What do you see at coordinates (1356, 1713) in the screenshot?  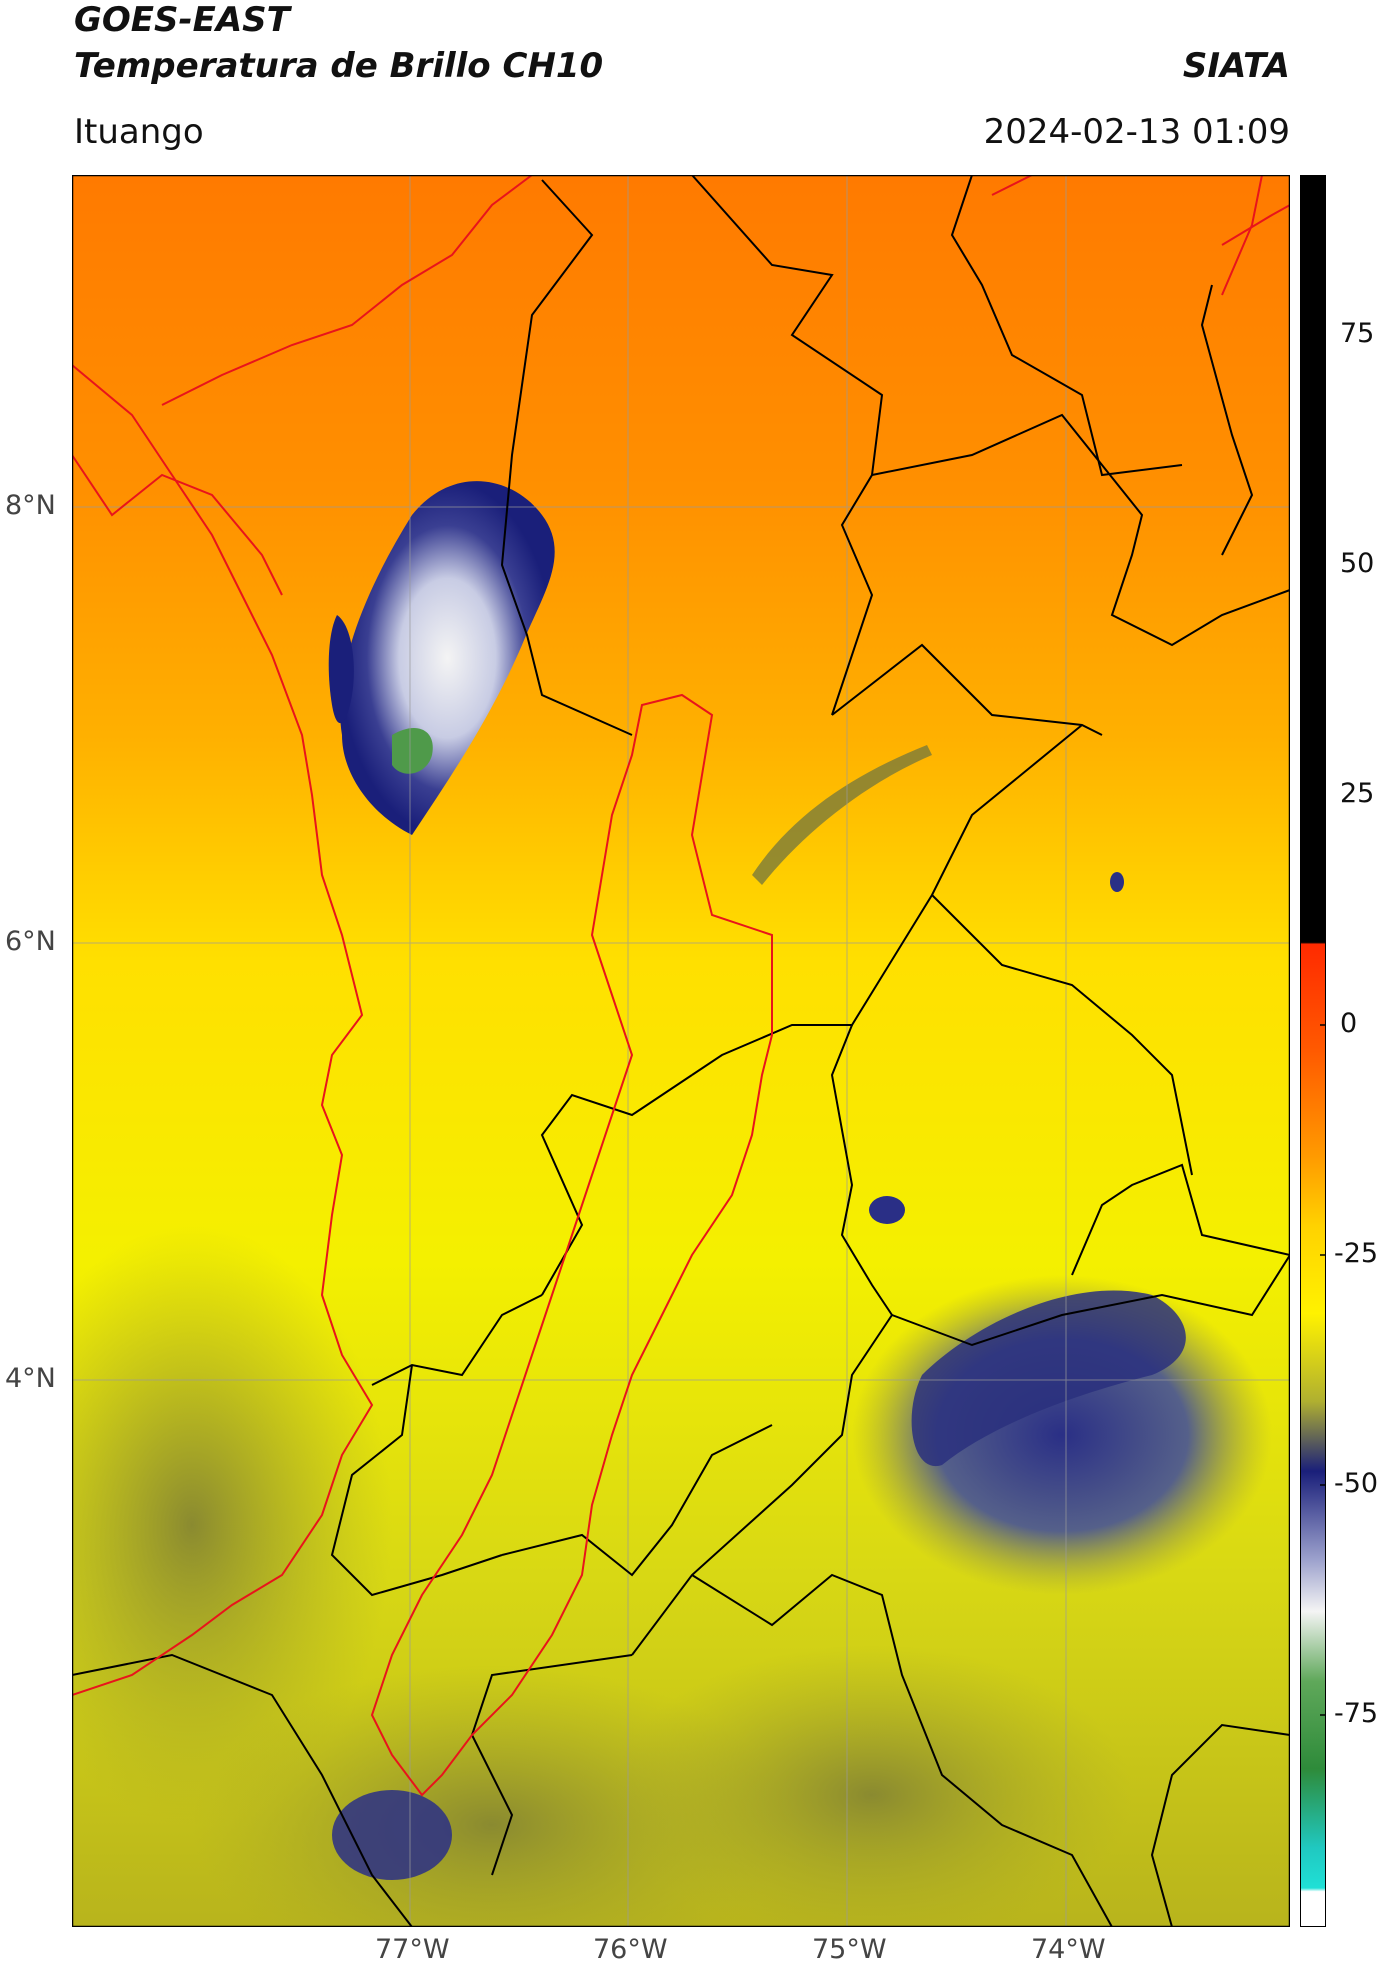 I see `colorbar-tick-neg75: -75` at bounding box center [1356, 1713].